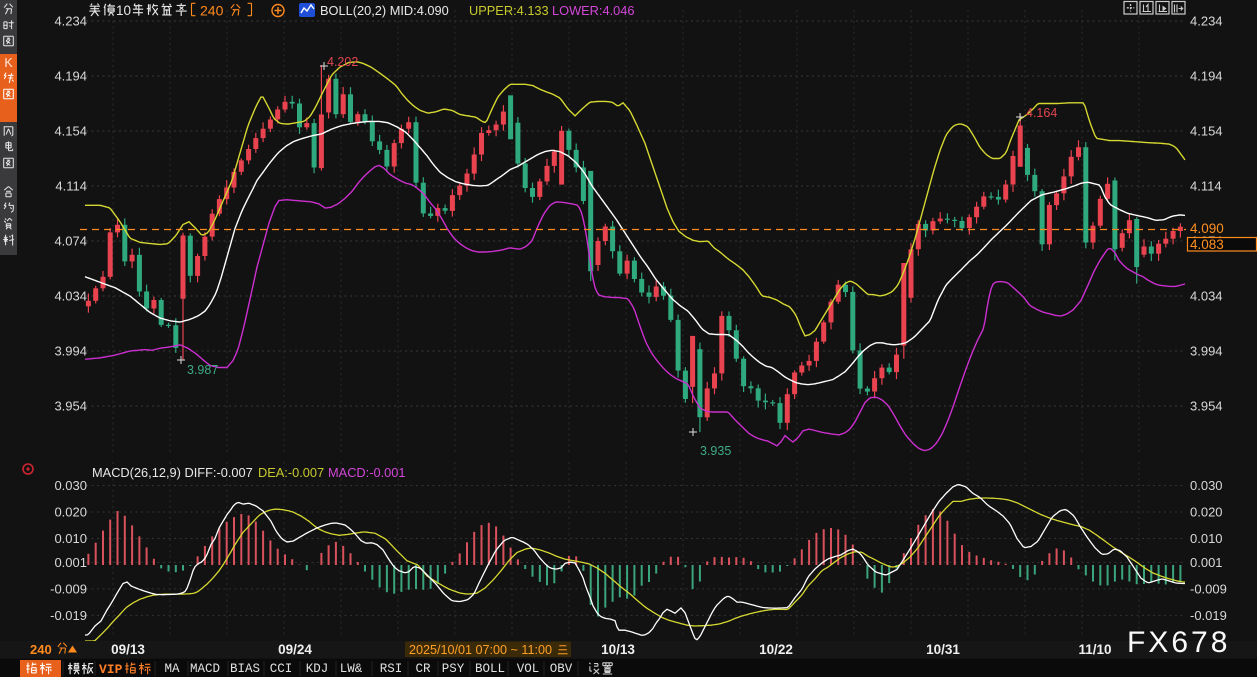 This screenshot has width=1257, height=677. I want to click on svg-text: RSI, so click(391, 669).